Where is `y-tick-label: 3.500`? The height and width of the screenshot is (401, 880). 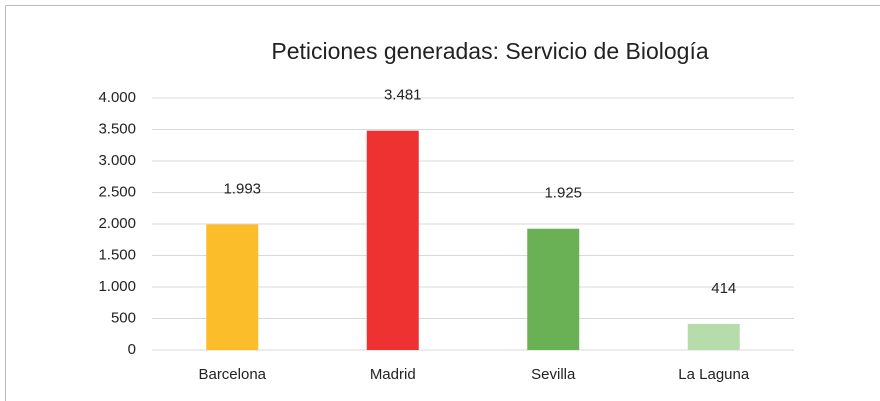 y-tick-label: 3.500 is located at coordinates (117, 128).